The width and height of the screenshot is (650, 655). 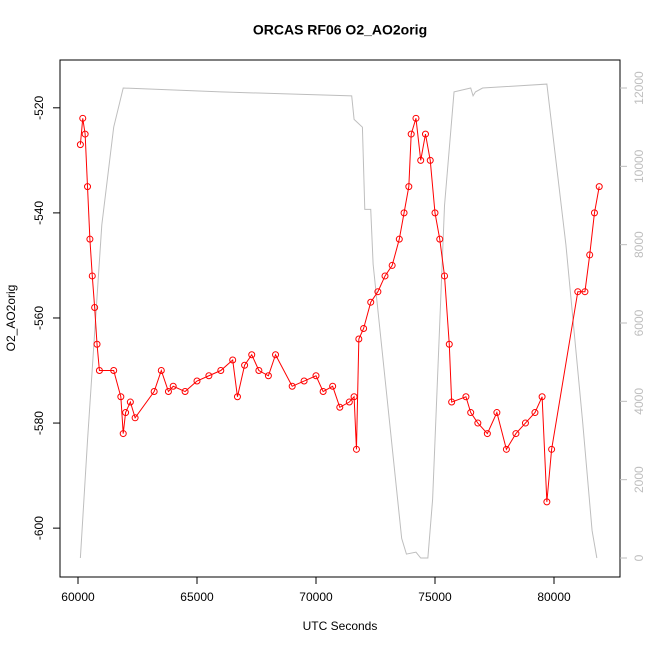 I want to click on x-tick-label: 80000, so click(x=554, y=597).